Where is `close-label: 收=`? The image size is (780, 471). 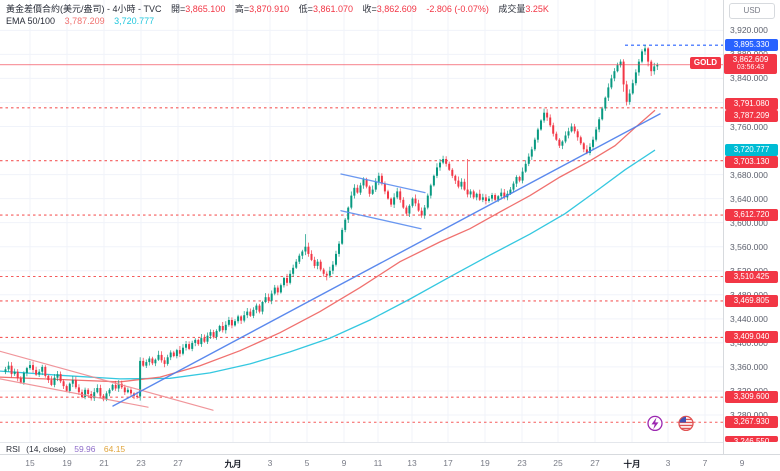 close-label: 收= is located at coordinates (369, 9).